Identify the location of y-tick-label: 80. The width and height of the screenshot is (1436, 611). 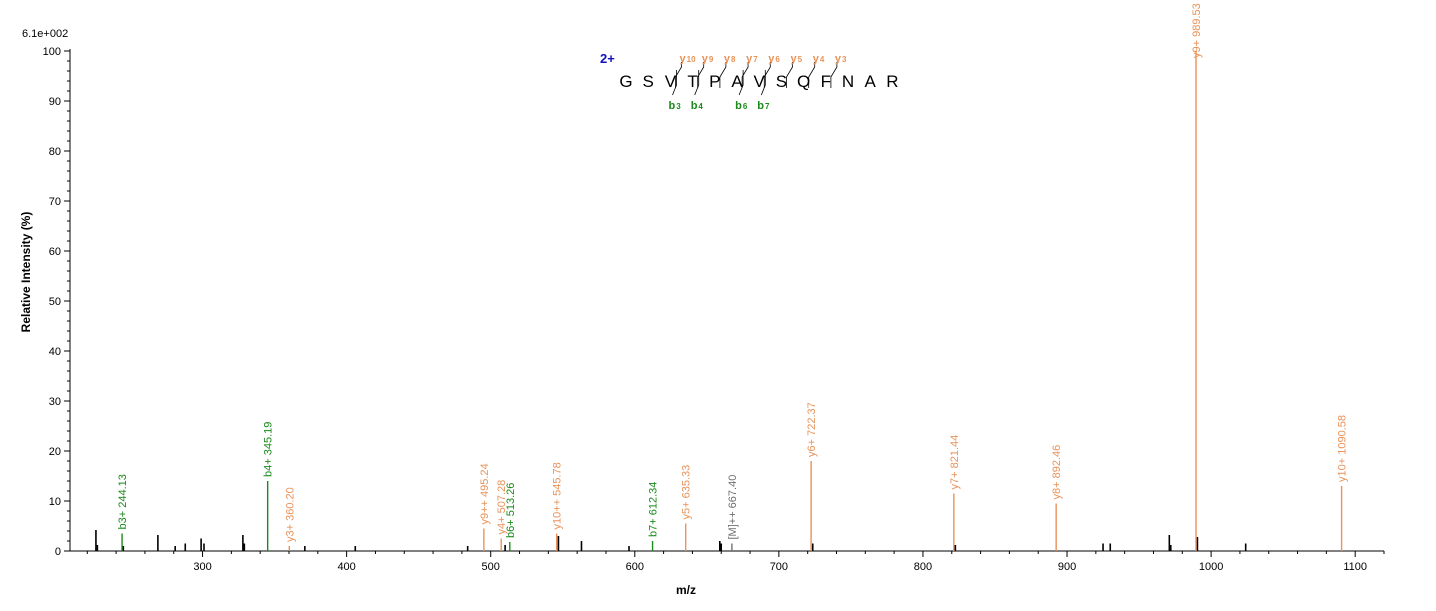
(55, 152).